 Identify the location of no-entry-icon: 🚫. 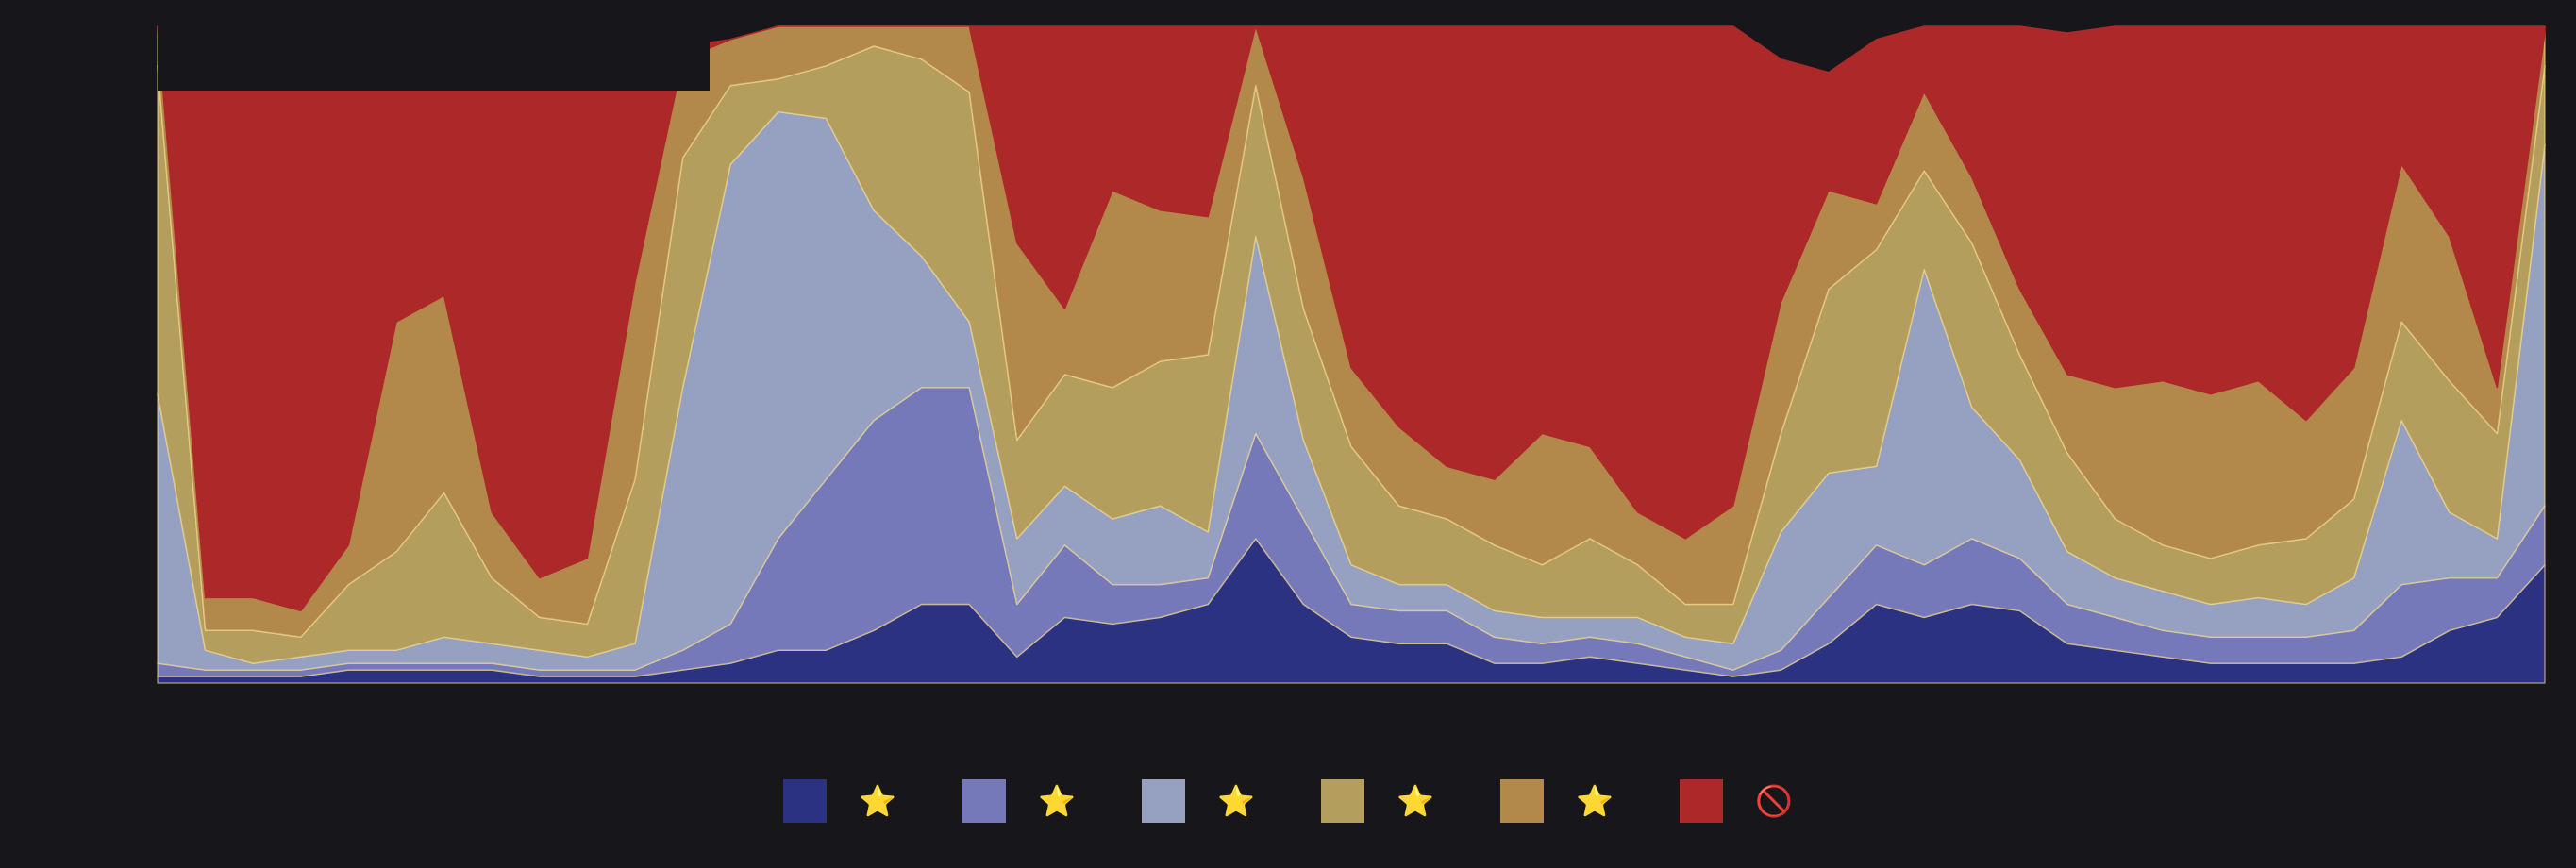
(1774, 801).